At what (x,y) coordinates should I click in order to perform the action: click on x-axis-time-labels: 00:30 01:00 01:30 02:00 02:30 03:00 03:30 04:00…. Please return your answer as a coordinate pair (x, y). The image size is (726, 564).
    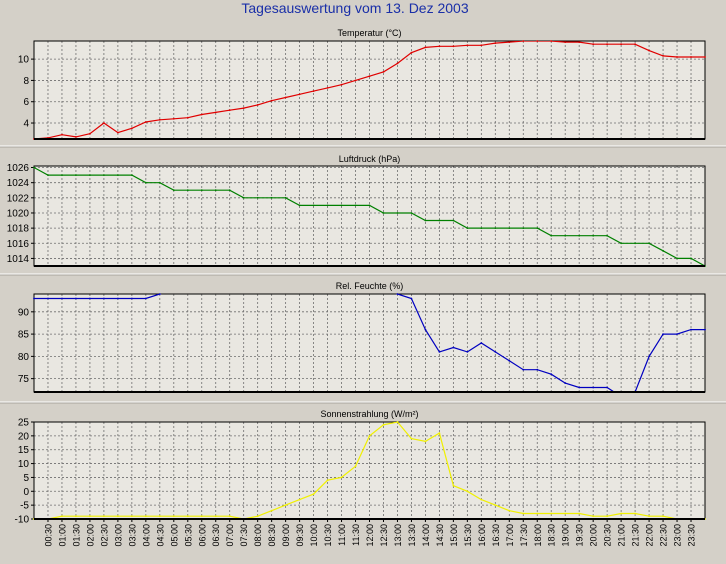
    Looking at the image, I should click on (370, 533).